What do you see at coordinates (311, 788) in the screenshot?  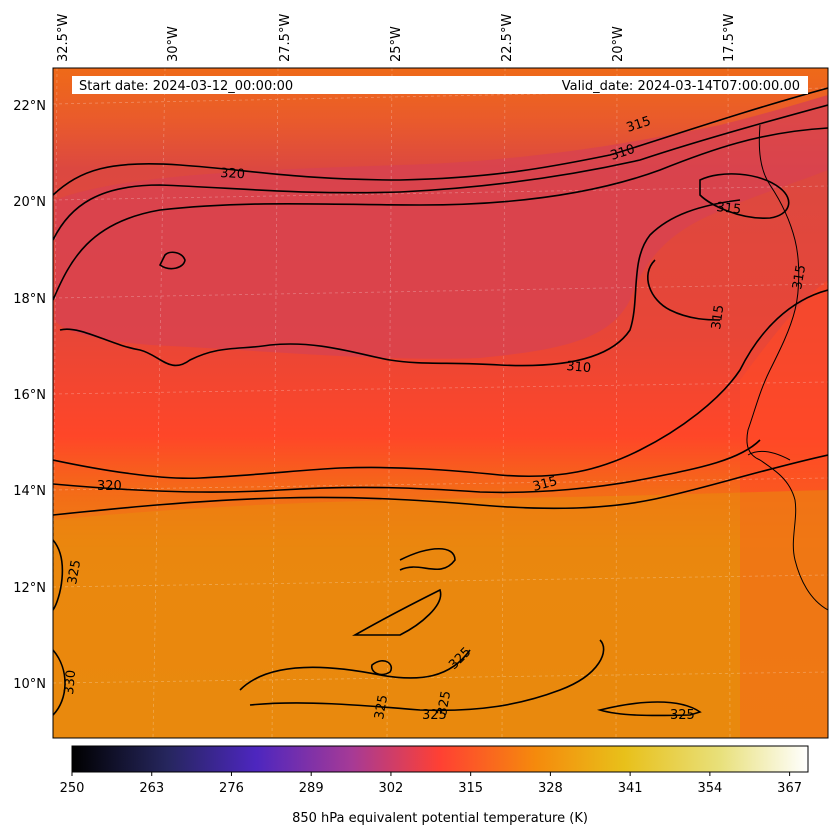 I see `colorbar-tick-label: 289` at bounding box center [311, 788].